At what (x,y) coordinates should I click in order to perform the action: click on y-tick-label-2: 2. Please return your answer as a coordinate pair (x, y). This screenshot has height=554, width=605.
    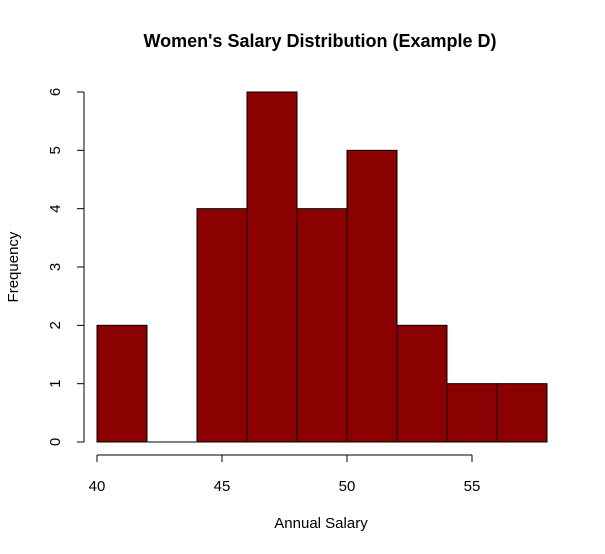
    Looking at the image, I should click on (55, 325).